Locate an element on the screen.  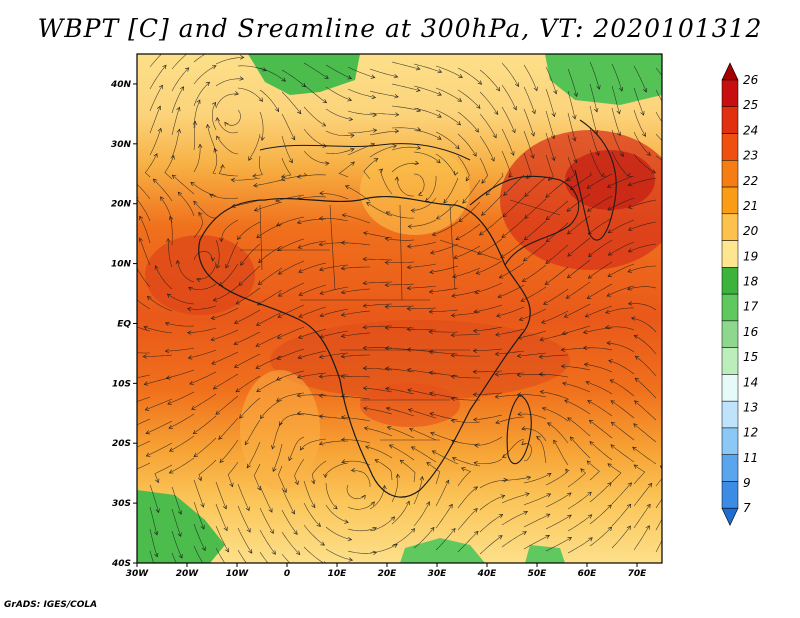
lon-tick-label: 0 is located at coordinates (287, 574).